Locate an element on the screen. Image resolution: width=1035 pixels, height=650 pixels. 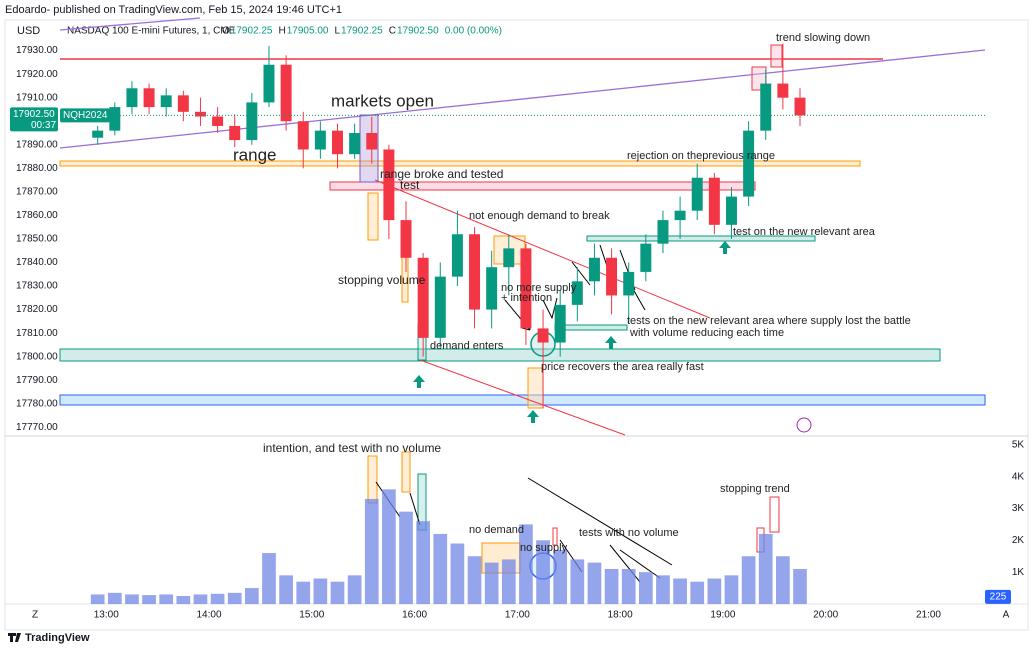
symbol-box is located at coordinates (85, 115).